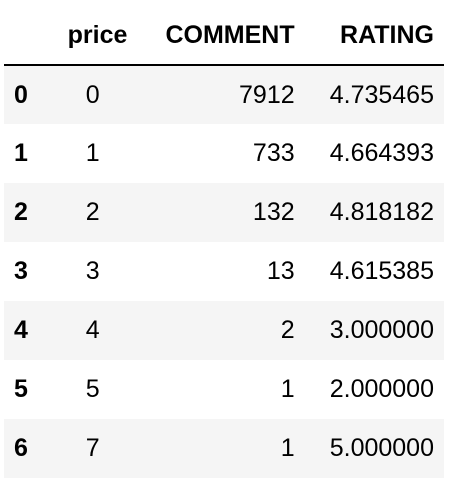 This screenshot has width=452, height=492. What do you see at coordinates (287, 330) in the screenshot?
I see `cell-comment: 2` at bounding box center [287, 330].